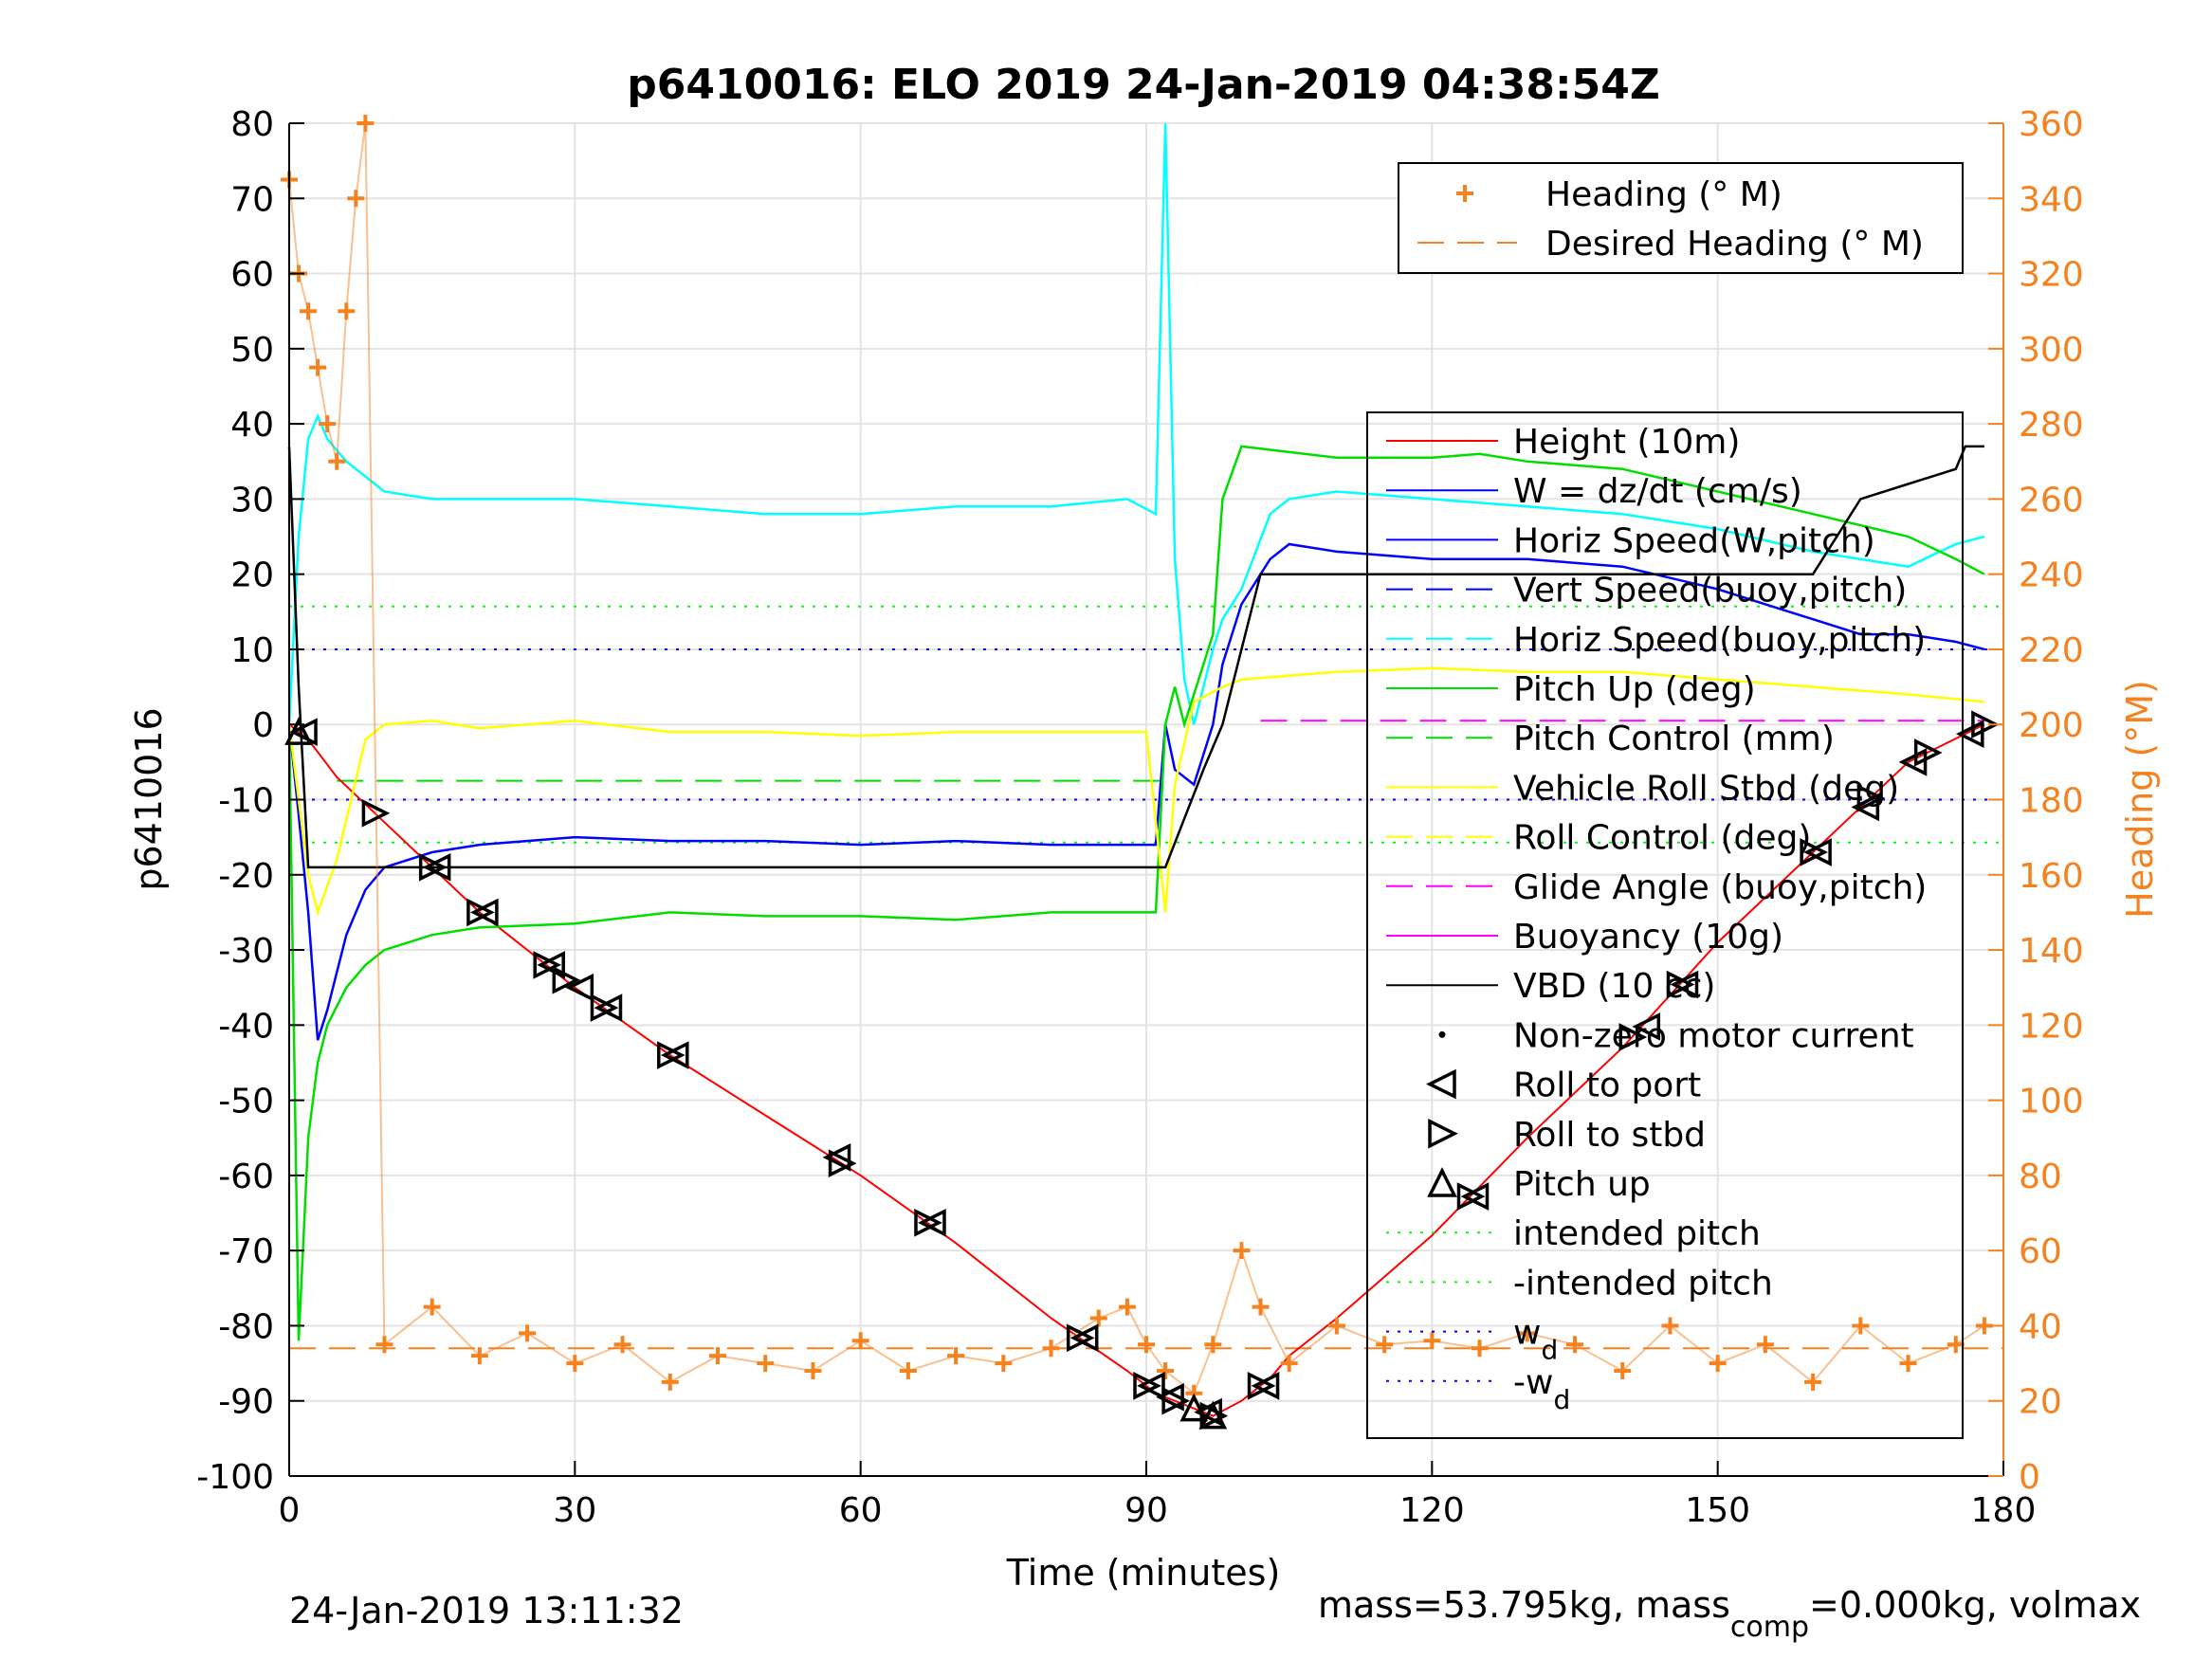  Describe the element at coordinates (1713, 1035) in the screenshot. I see `legend-main-label: Non-zero motor current` at that location.